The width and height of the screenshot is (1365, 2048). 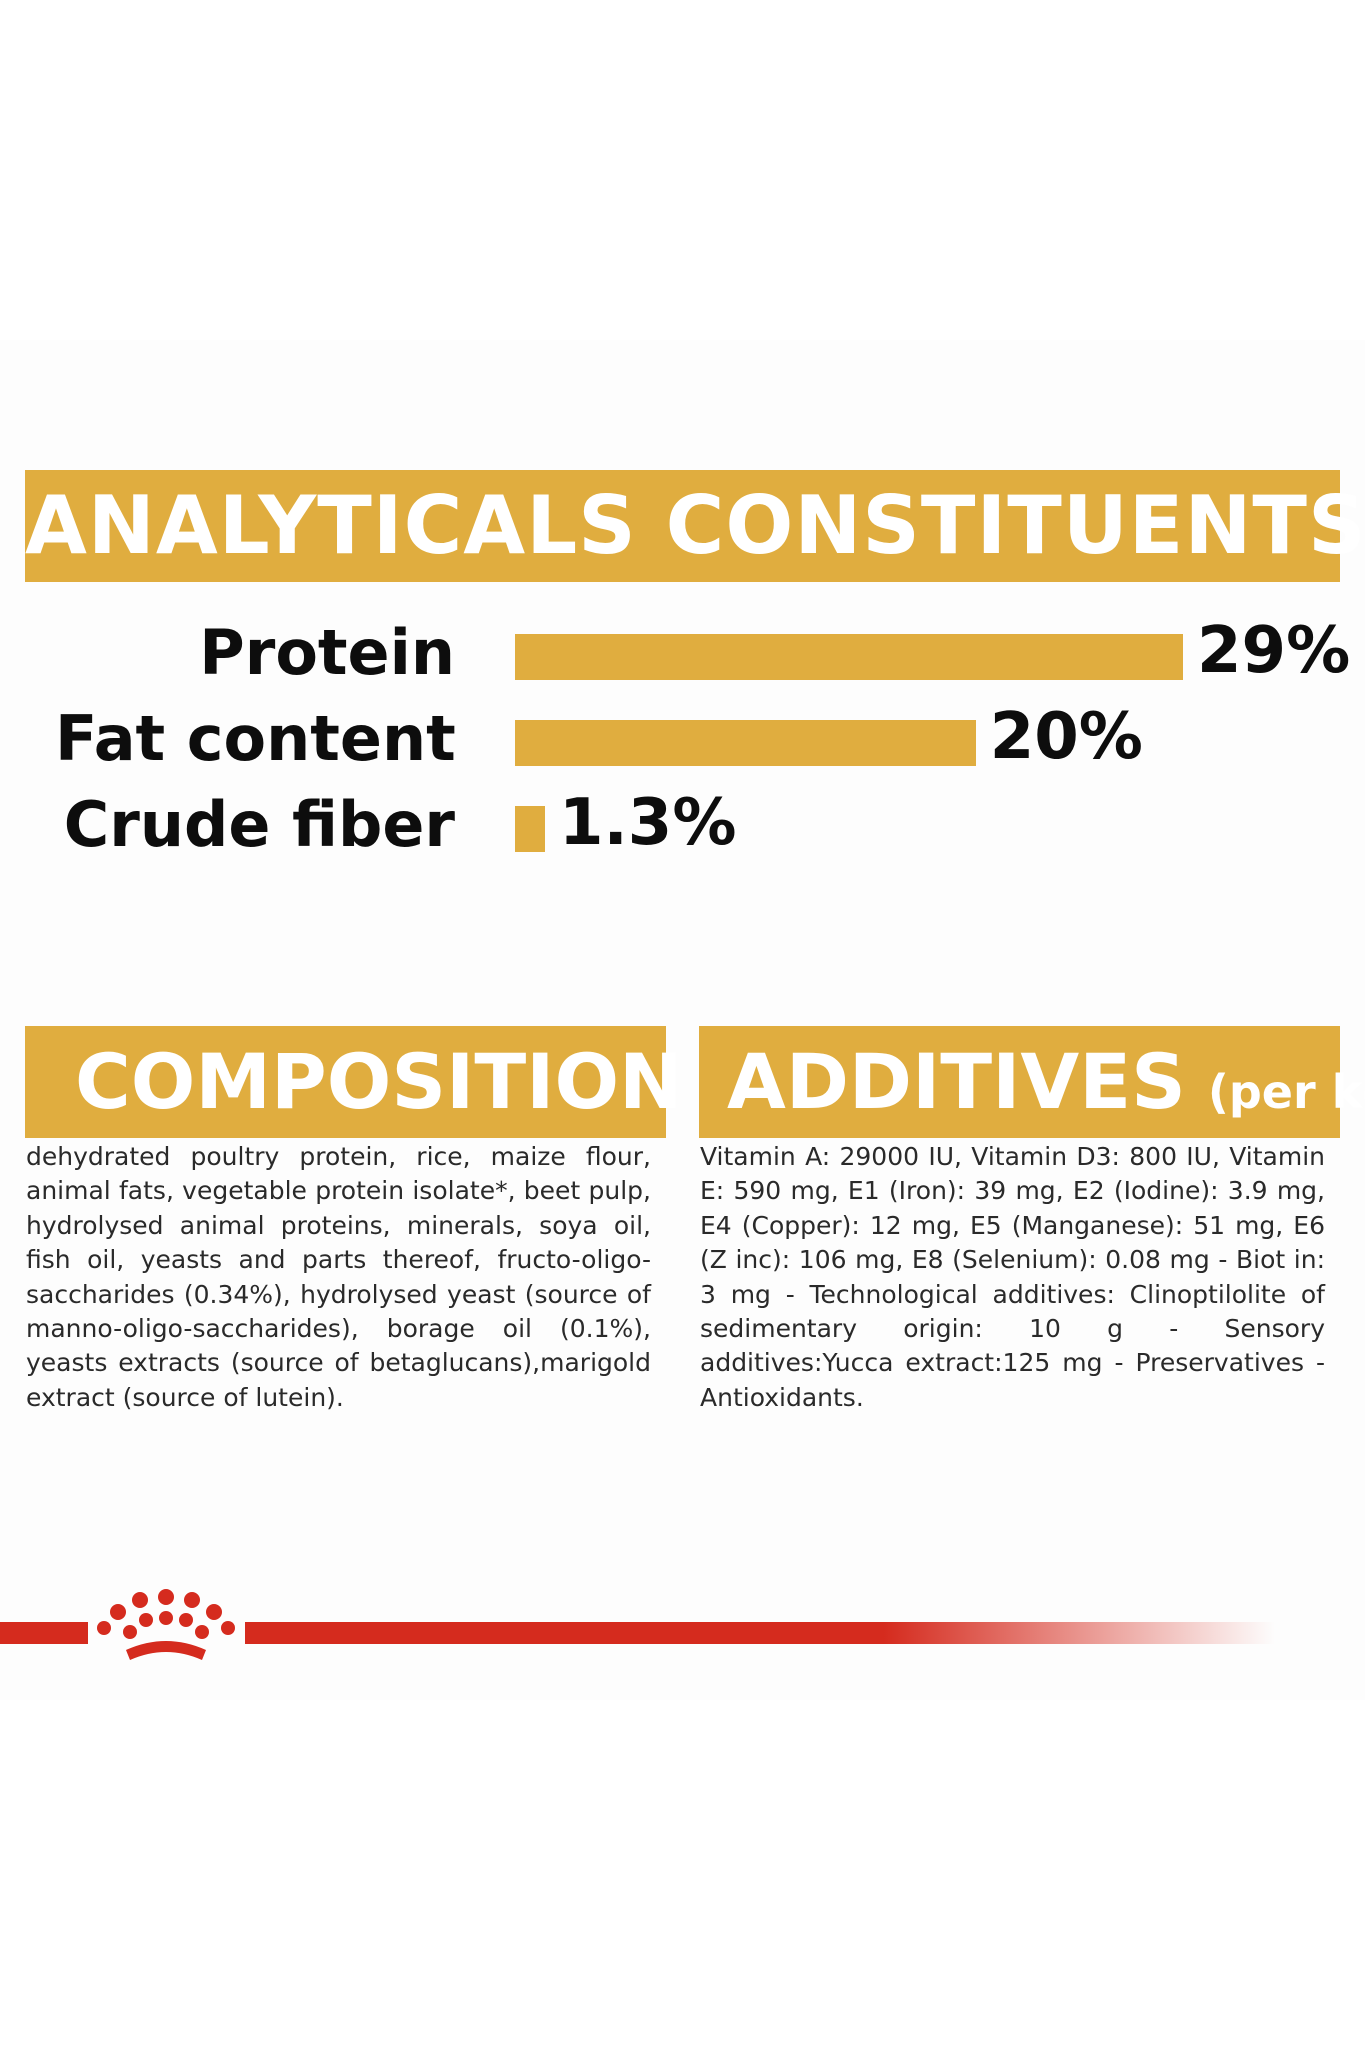 I want to click on brand-line-left, so click(x=44, y=1633).